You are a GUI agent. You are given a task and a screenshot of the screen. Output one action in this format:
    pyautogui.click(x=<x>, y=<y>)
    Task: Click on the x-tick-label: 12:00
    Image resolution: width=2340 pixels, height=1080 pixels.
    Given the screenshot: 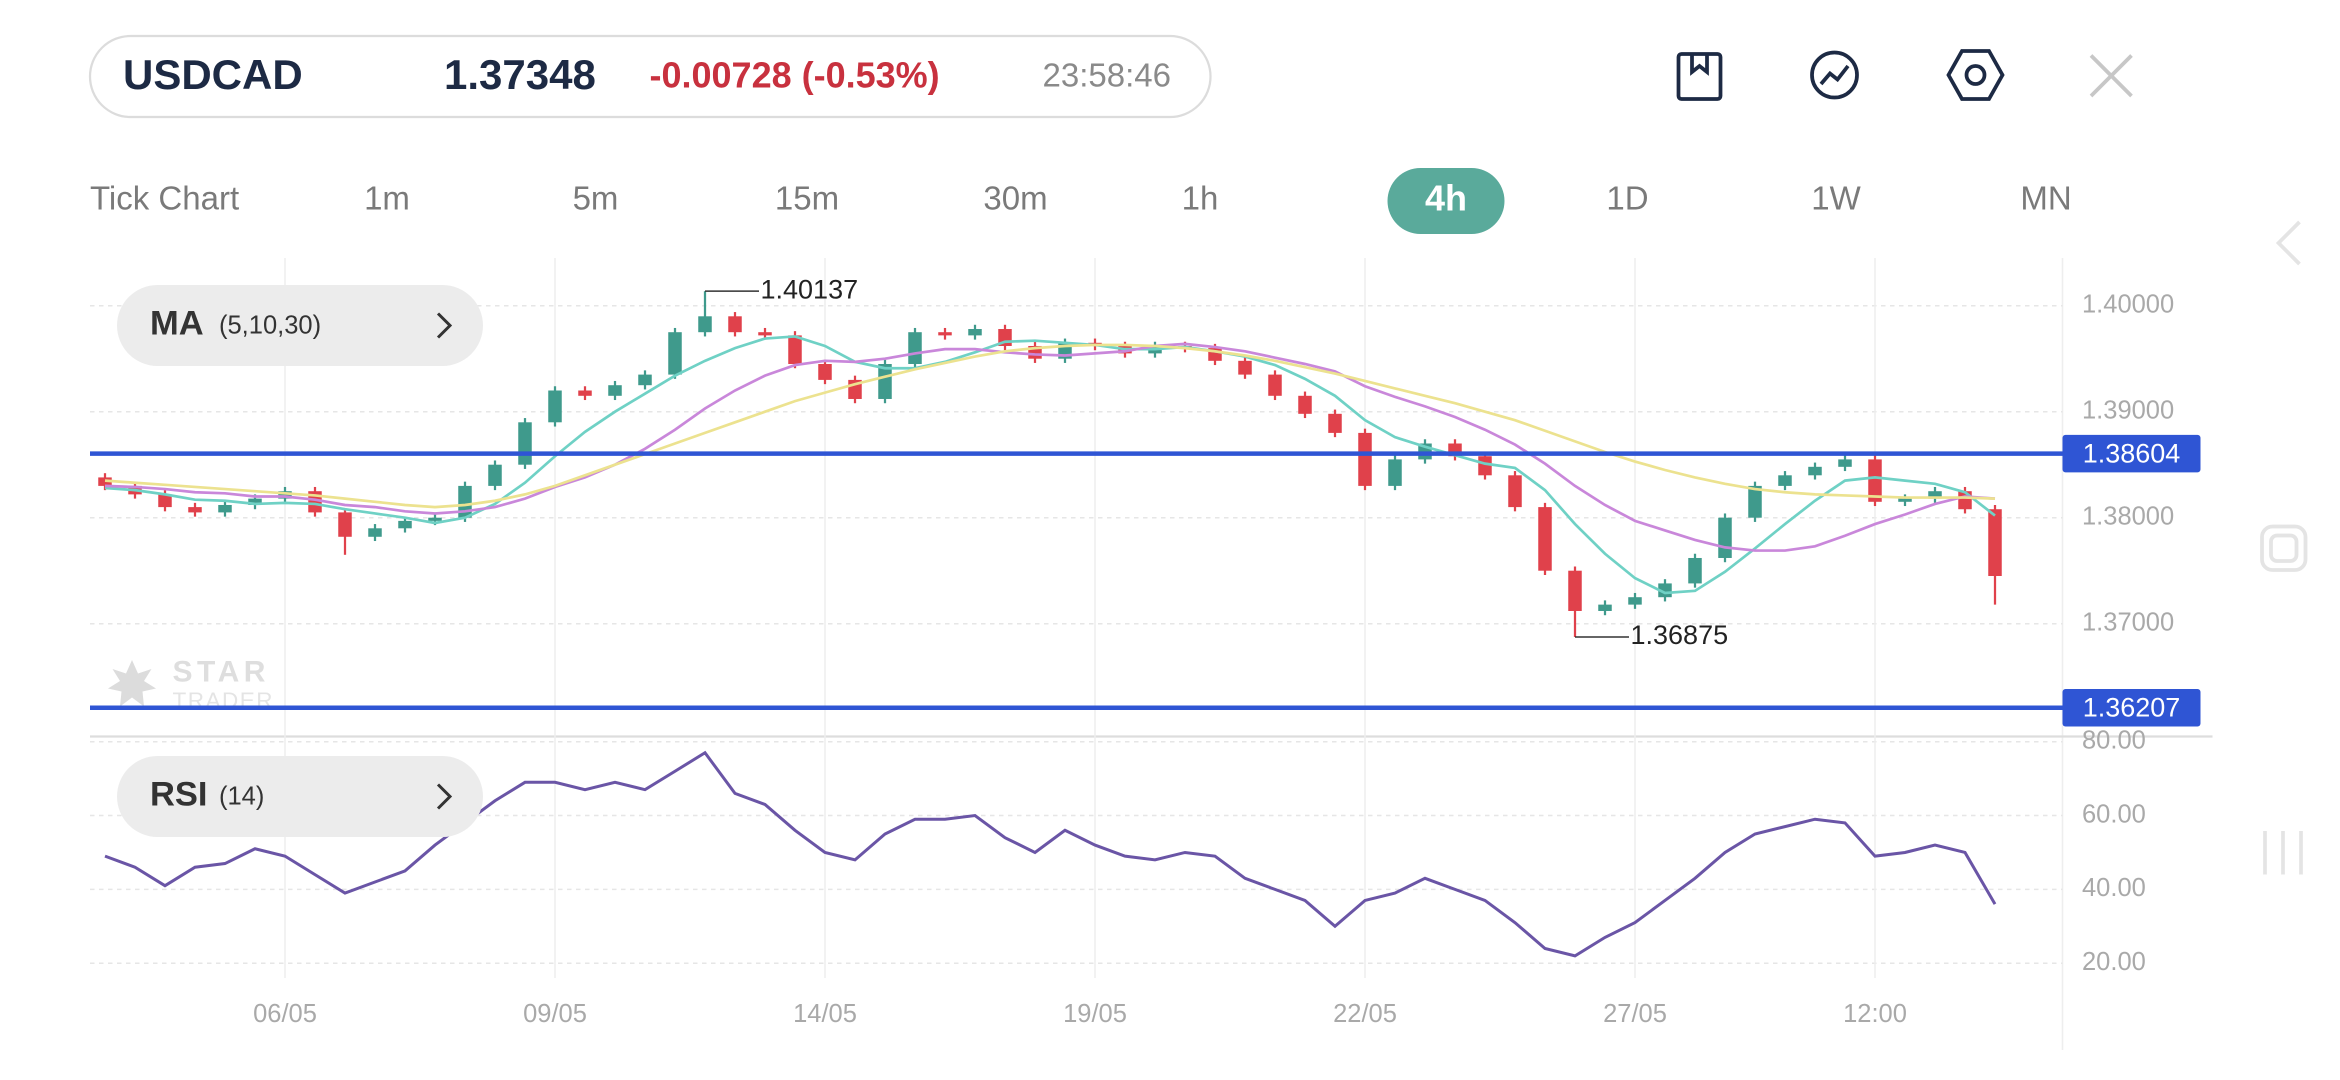 What is the action you would take?
    pyautogui.click(x=1875, y=1014)
    